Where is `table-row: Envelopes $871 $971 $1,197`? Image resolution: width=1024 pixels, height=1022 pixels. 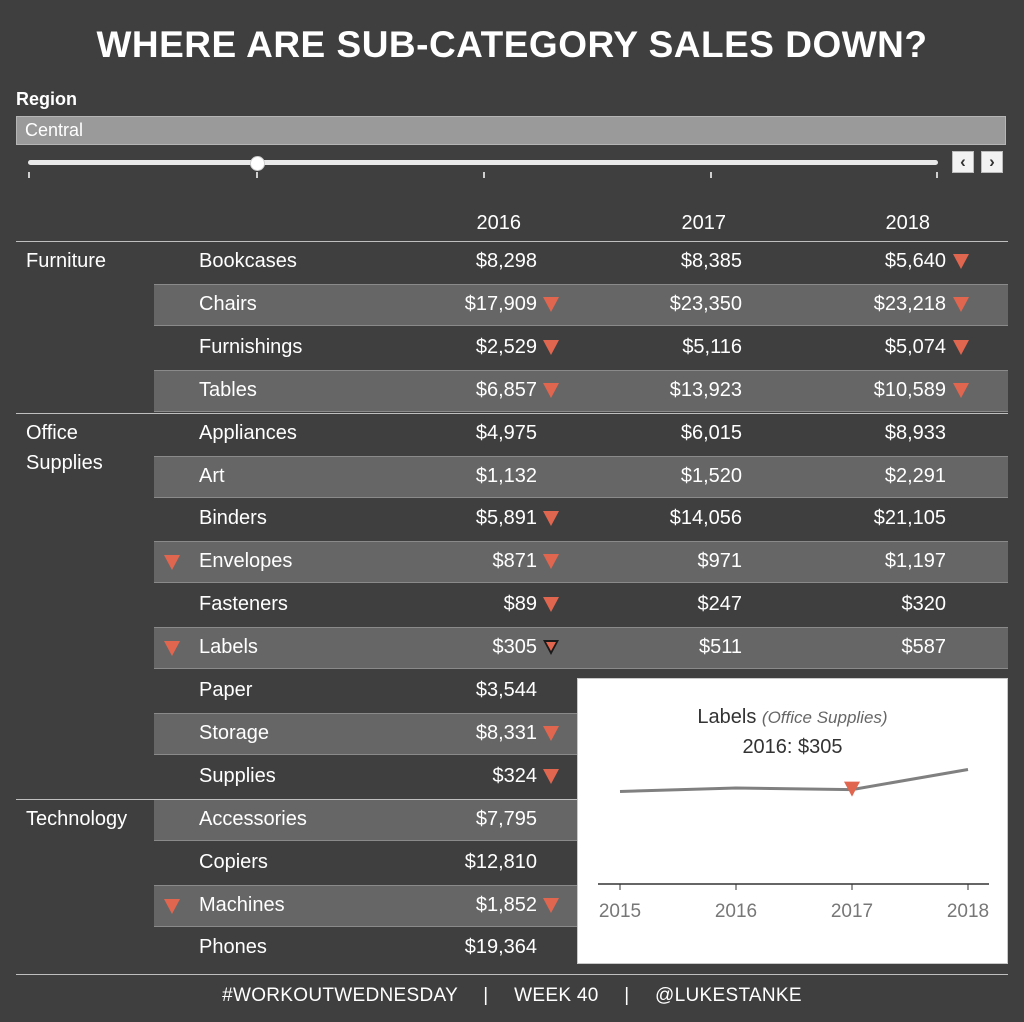
table-row: Envelopes $871 $971 $1,197 is located at coordinates (512, 562).